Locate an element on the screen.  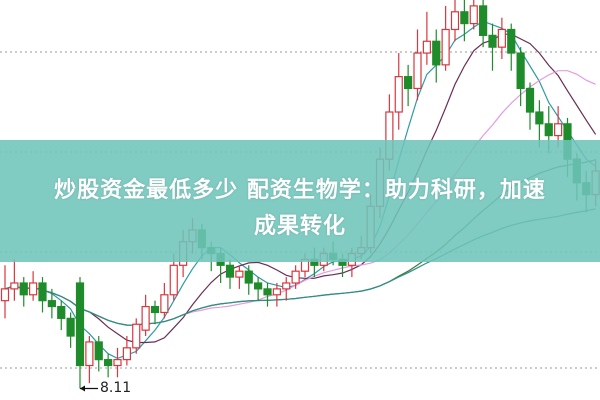
low-price-label: 8.11 is located at coordinates (116, 387).